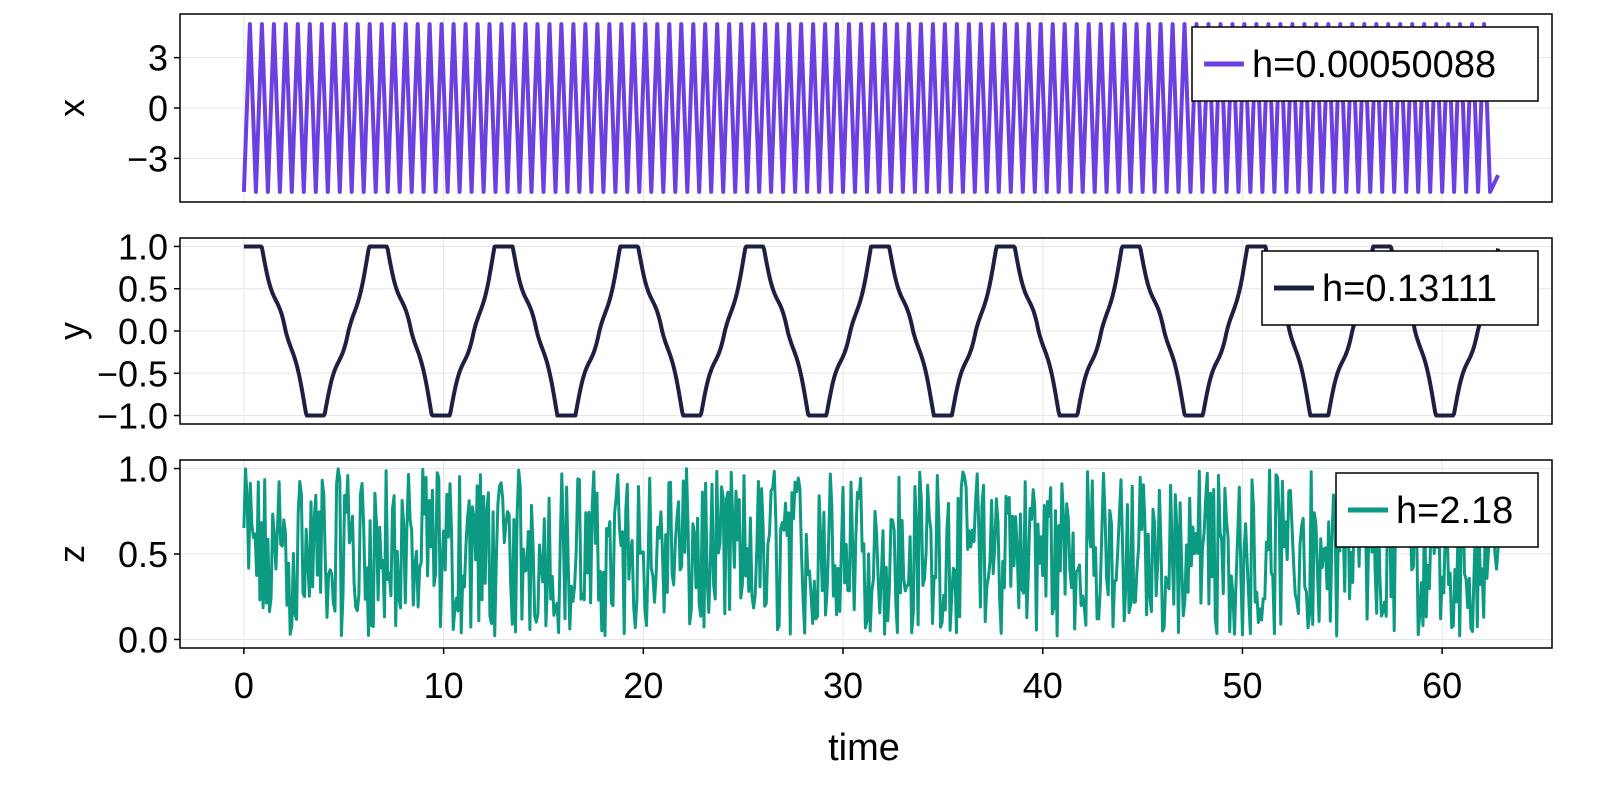  I want to click on legend-label: h=0.00050088, so click(1374, 65).